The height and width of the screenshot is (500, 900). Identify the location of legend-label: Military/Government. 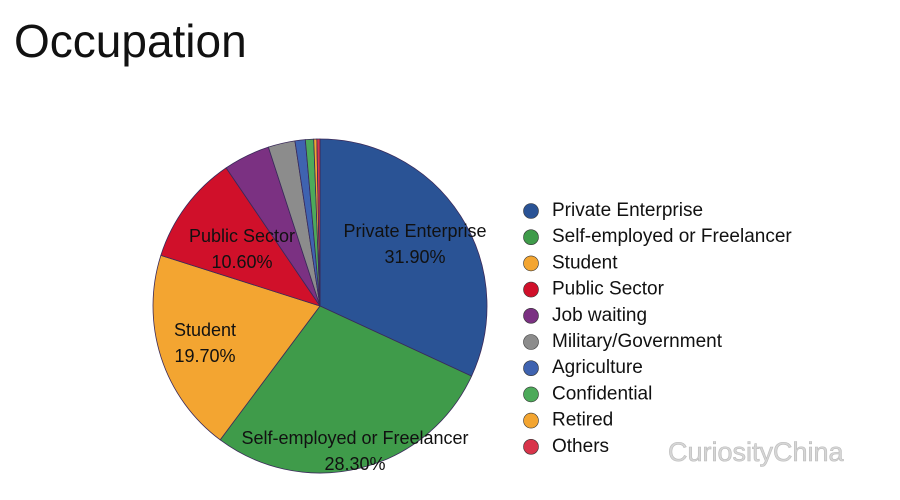
(637, 341).